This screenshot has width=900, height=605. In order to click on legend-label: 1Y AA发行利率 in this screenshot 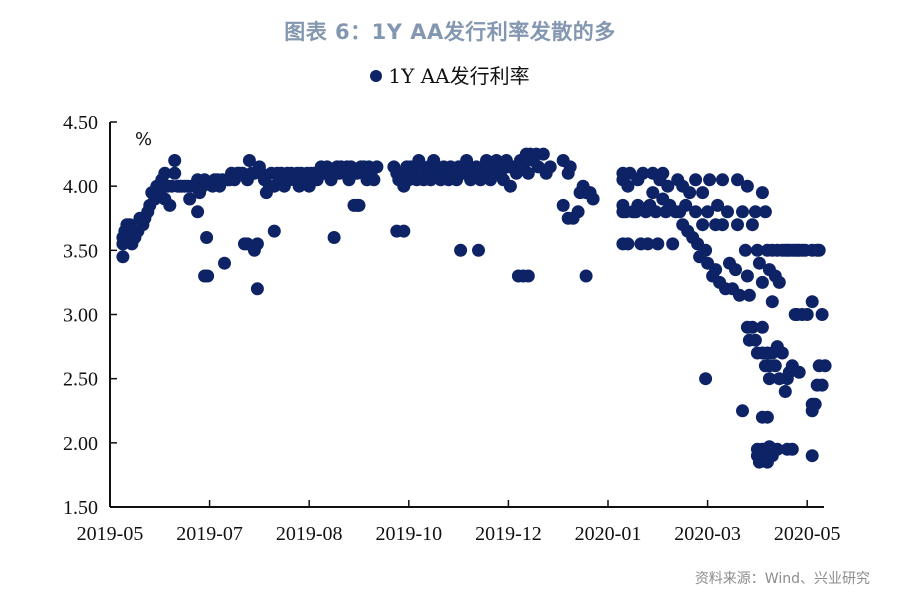, I will do `click(459, 76)`.